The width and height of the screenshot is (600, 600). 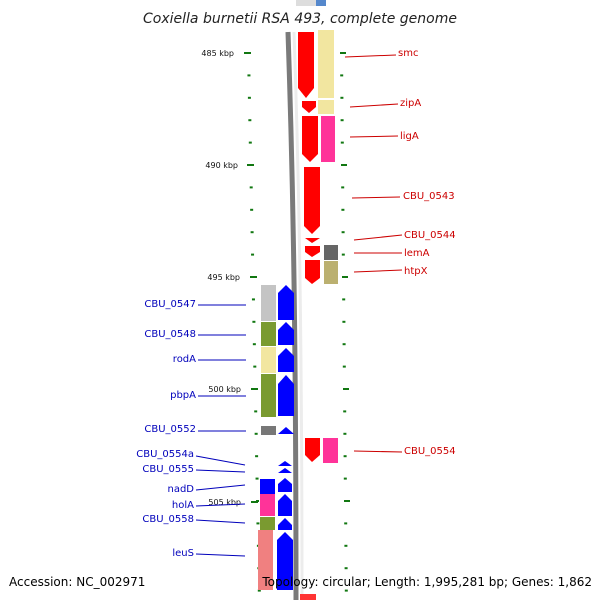 I want to click on gene-arrow-zipA, so click(x=309, y=107).